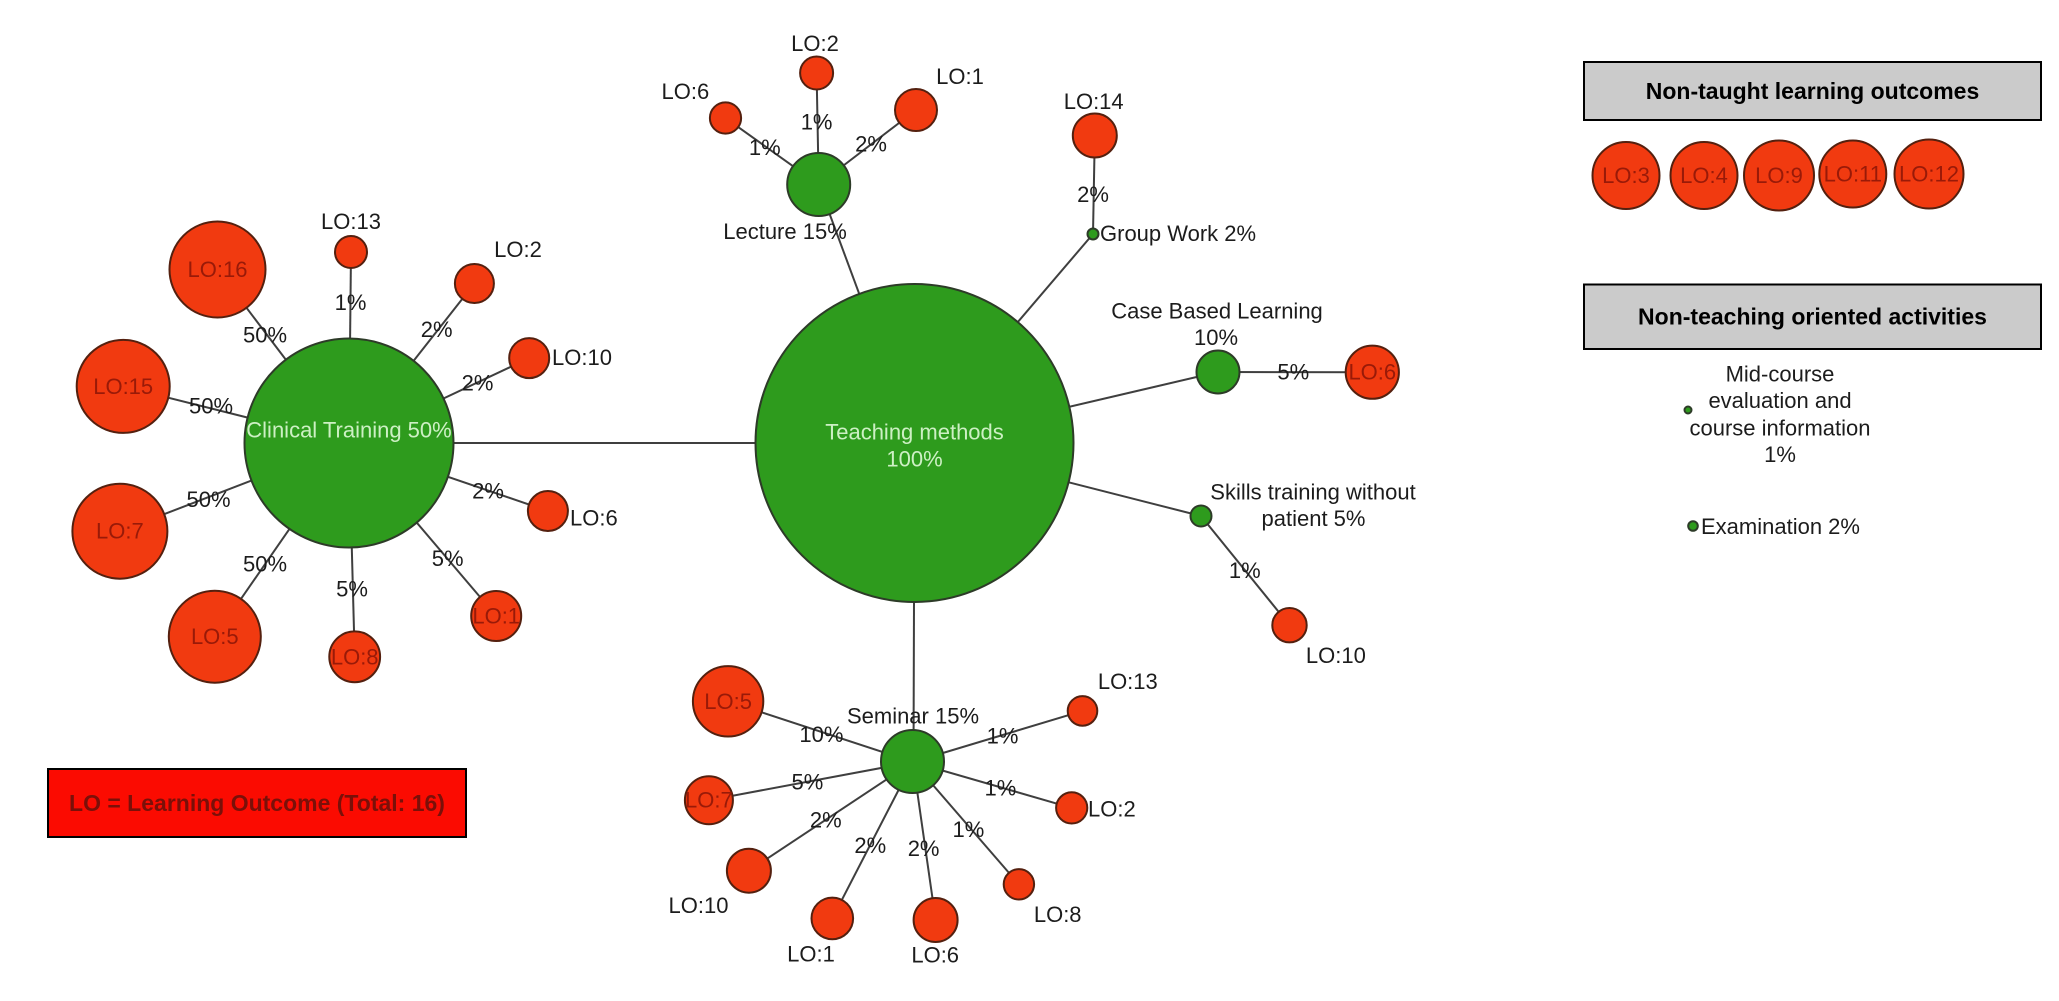  I want to click on svg-text: Lecture 15%, so click(785, 231).